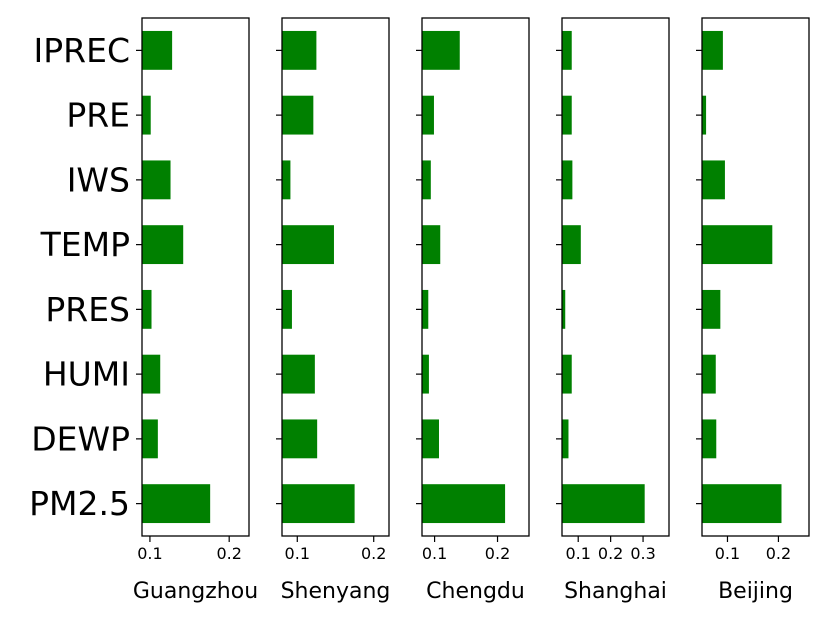 This screenshot has width=830, height=627. What do you see at coordinates (195, 591) in the screenshot?
I see `x-axis-label: Guangzhou` at bounding box center [195, 591].